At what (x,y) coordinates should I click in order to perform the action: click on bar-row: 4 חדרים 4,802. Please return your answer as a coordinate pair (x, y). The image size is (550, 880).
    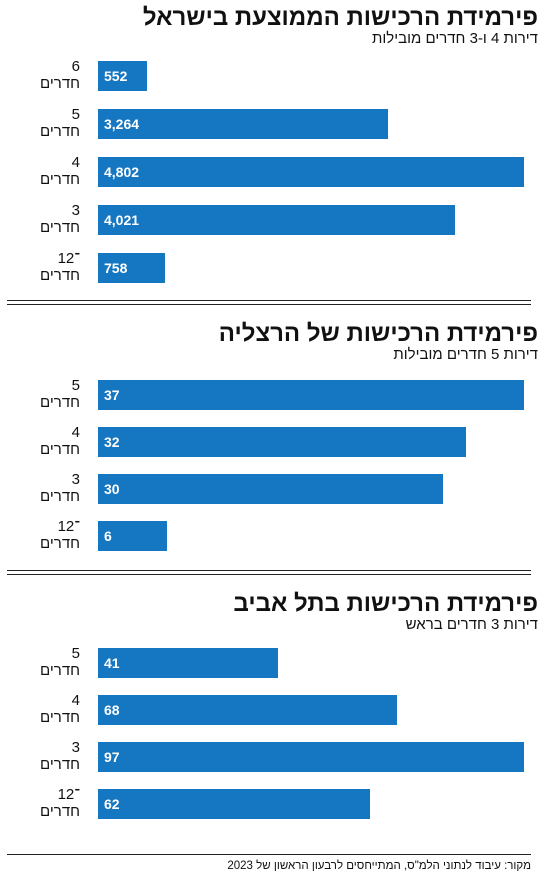
    Looking at the image, I should click on (275, 171).